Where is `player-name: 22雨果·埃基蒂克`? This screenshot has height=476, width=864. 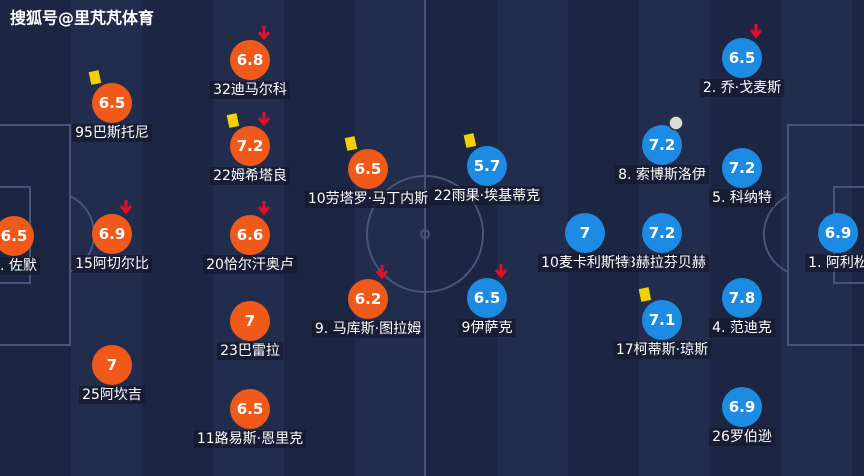
player-name: 22雨果·埃基蒂克 is located at coordinates (487, 195).